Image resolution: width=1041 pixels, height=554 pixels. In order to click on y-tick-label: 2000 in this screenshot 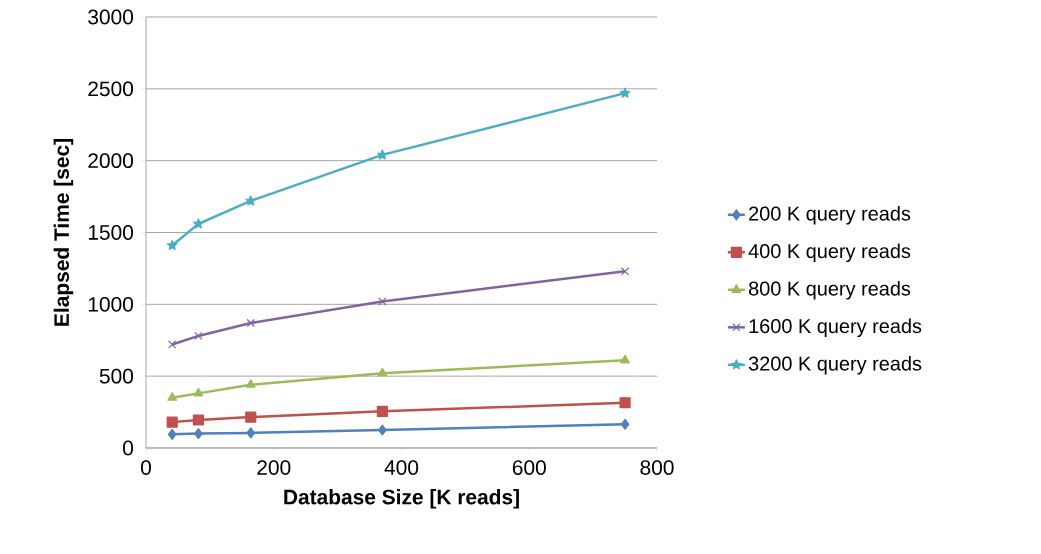, I will do `click(111, 161)`.